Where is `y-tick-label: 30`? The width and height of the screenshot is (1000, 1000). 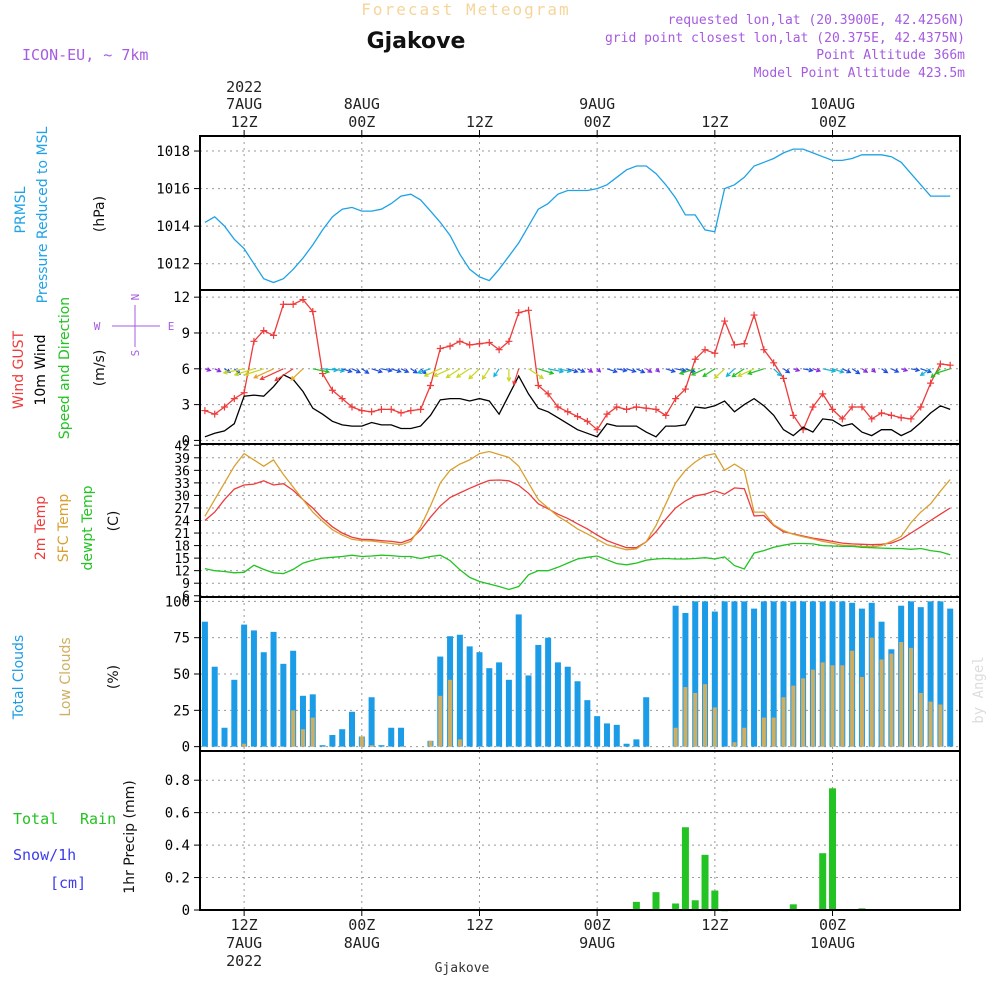
y-tick-label: 30 is located at coordinates (182, 496).